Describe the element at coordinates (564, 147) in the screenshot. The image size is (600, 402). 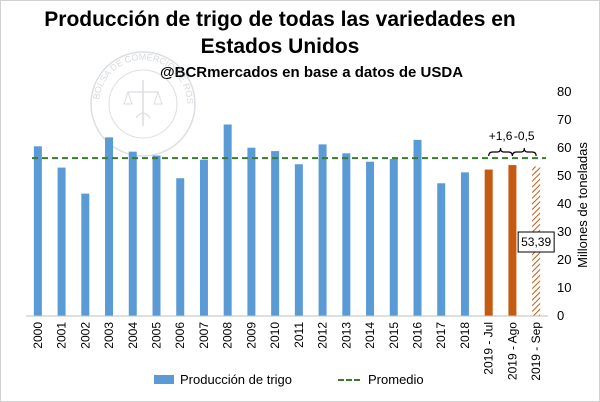
I see `y-tick-label: 60` at that location.